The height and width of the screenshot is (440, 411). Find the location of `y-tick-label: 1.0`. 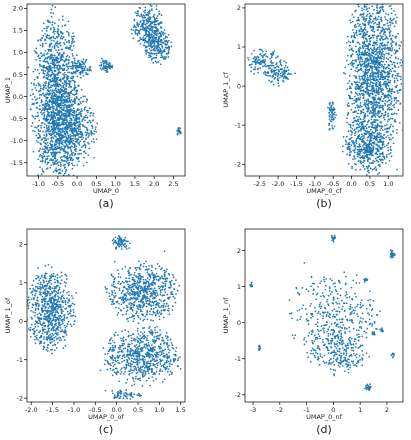

y-tick-label: 1.0 is located at coordinates (18, 53).